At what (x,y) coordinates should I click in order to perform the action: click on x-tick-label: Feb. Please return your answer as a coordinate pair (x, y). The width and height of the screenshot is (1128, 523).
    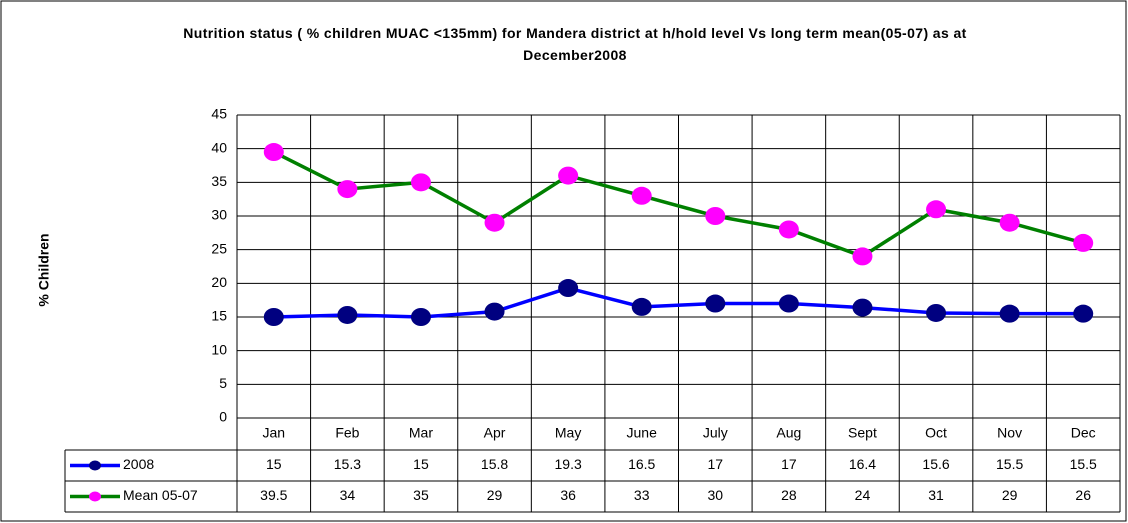
    Looking at the image, I should click on (347, 433).